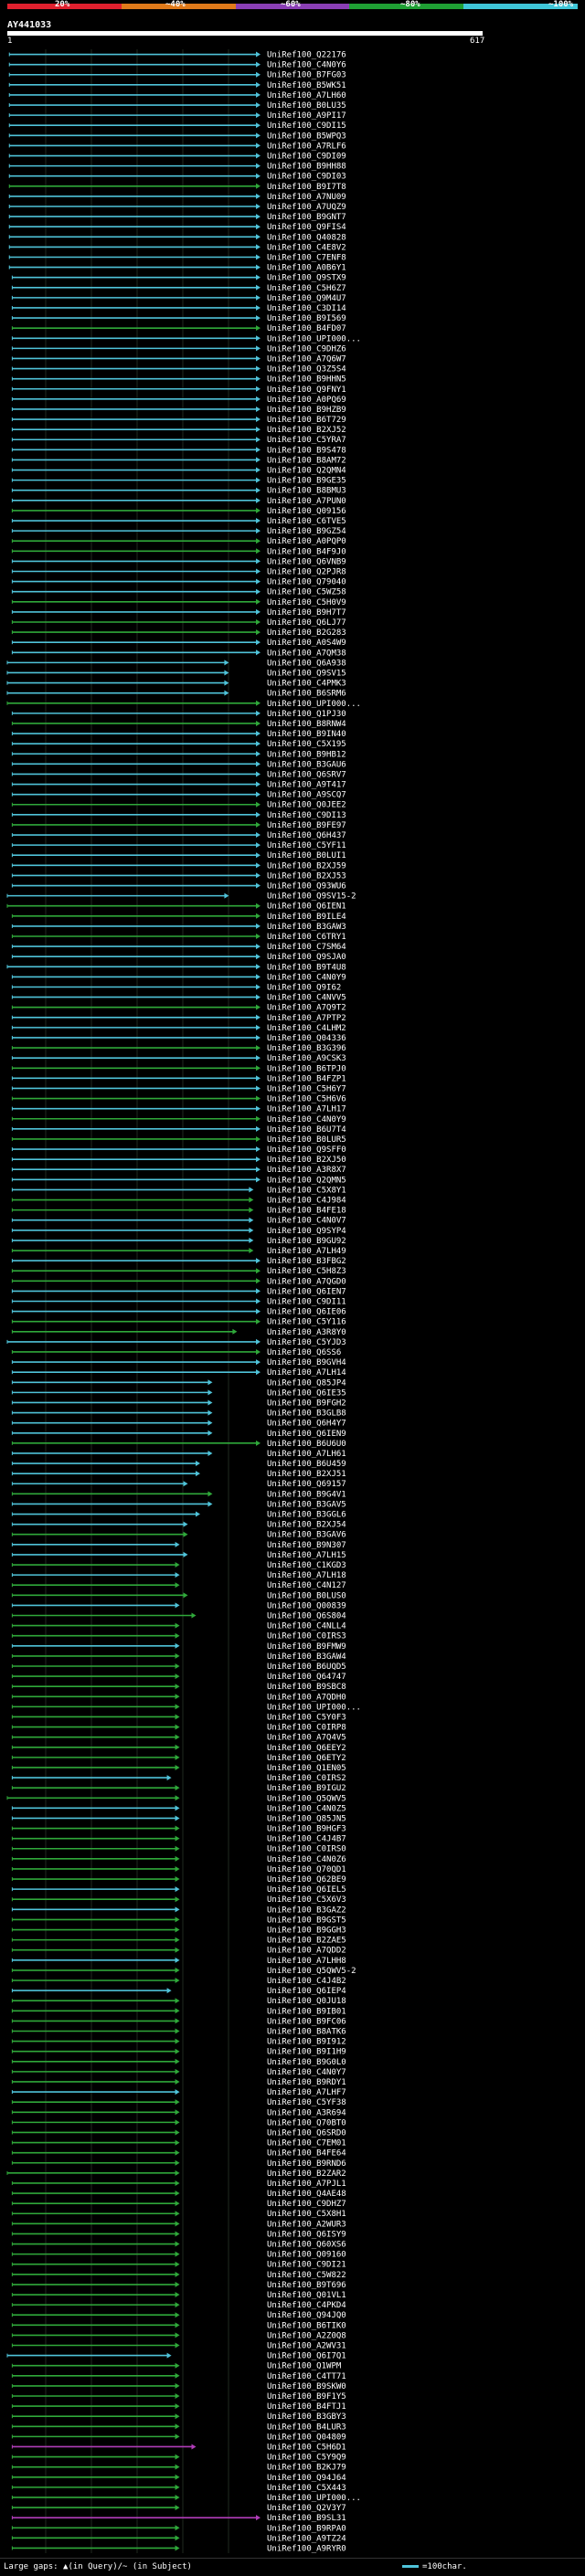 The height and width of the screenshot is (2576, 585). What do you see at coordinates (307, 299) in the screenshot?
I see `hit-label: UniRef100_Q9M4U7` at bounding box center [307, 299].